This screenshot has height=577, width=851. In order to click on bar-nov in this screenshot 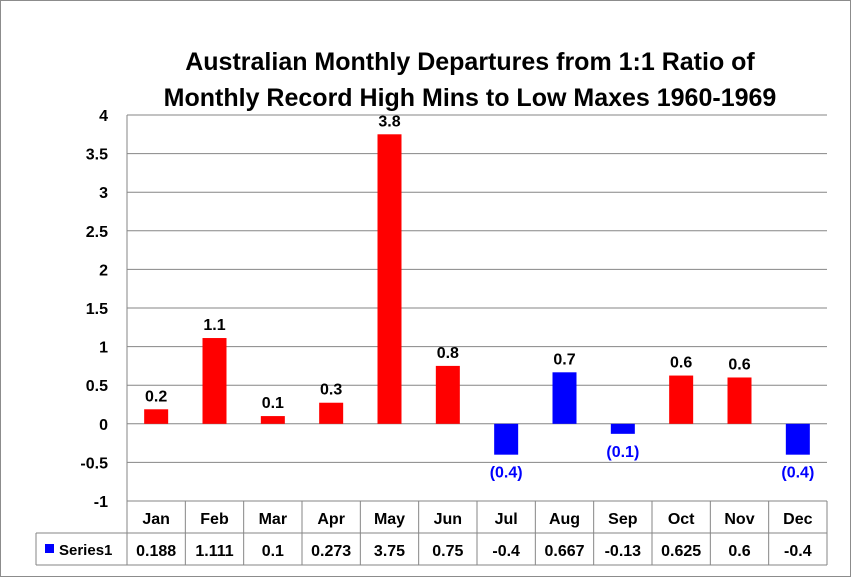, I will do `click(739, 400)`.